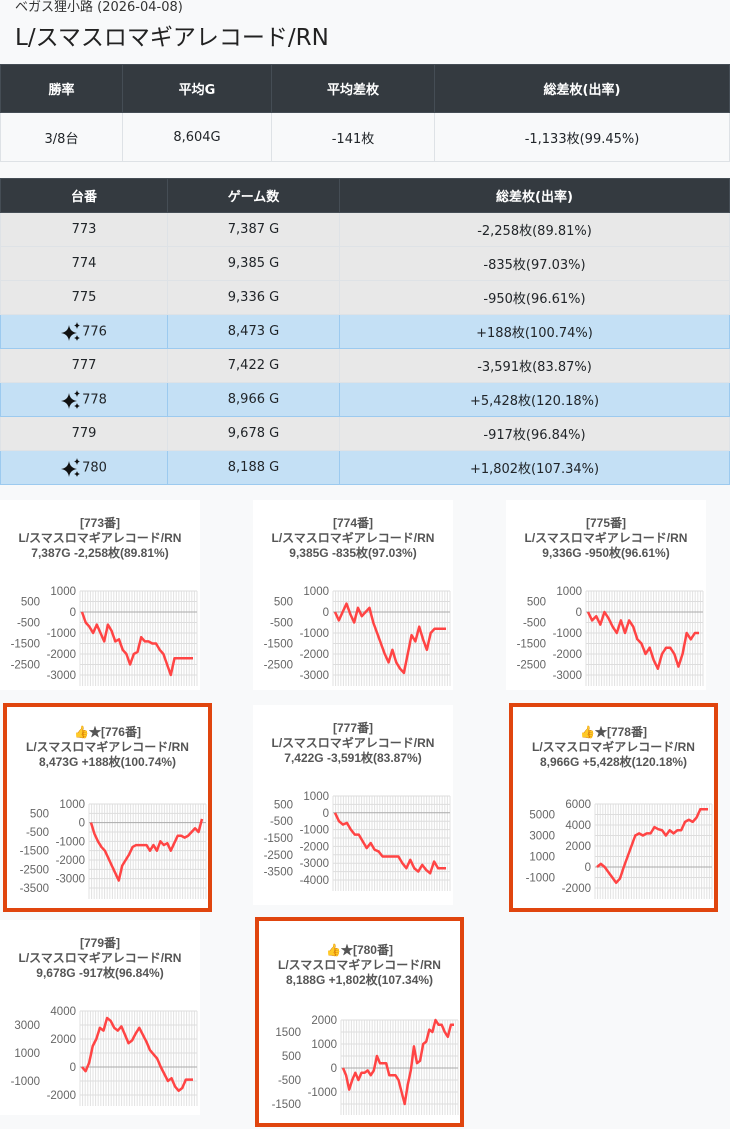 This screenshot has height=1129, width=730. What do you see at coordinates (94, 467) in the screenshot?
I see `machine-number-text: 780` at bounding box center [94, 467].